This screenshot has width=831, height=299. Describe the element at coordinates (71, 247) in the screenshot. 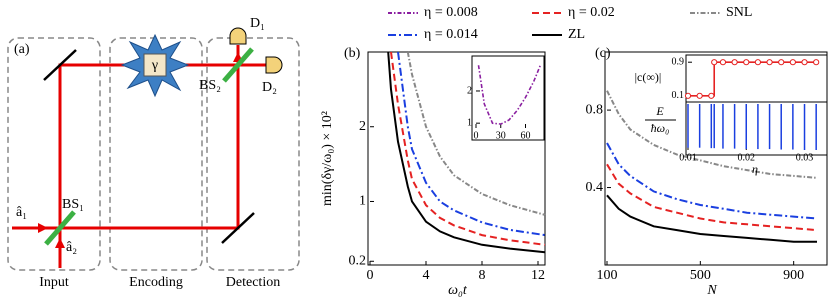

I see `input-label: â₂` at that location.